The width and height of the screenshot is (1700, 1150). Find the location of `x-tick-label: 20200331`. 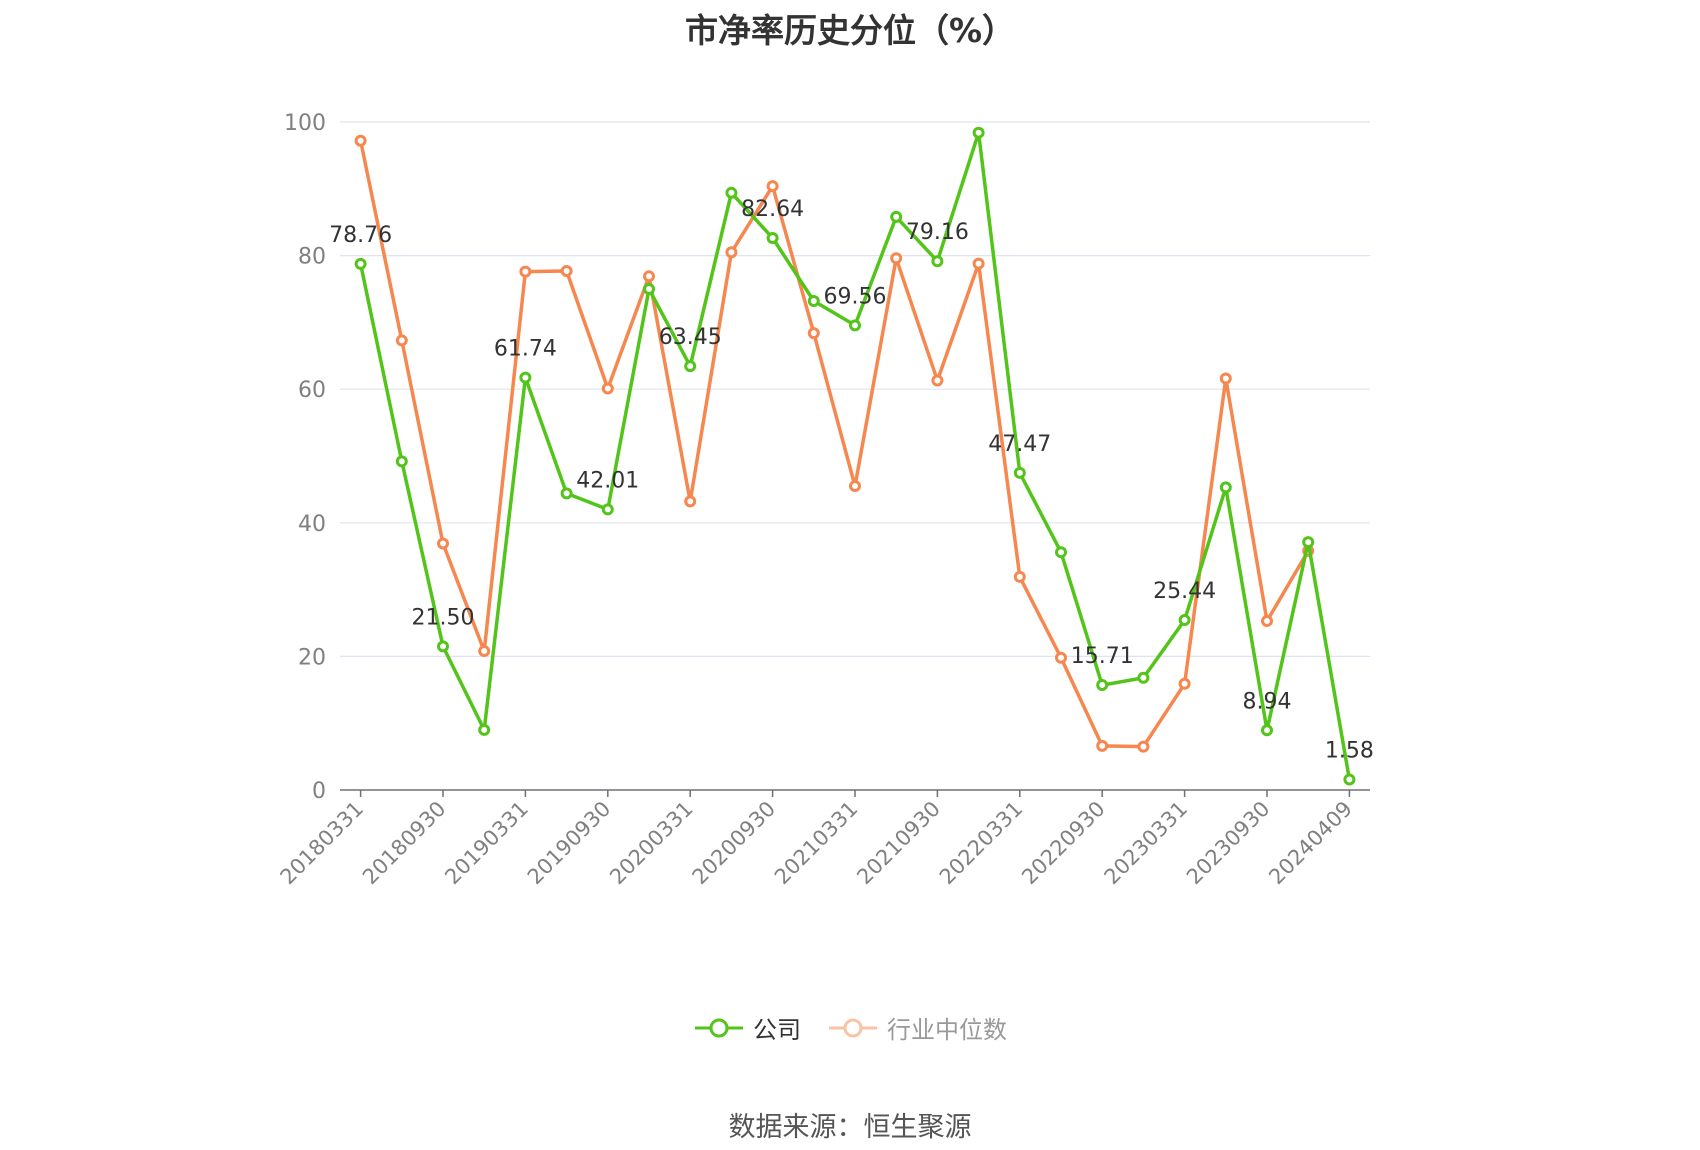

x-tick-label: 20200331 is located at coordinates (651, 843).